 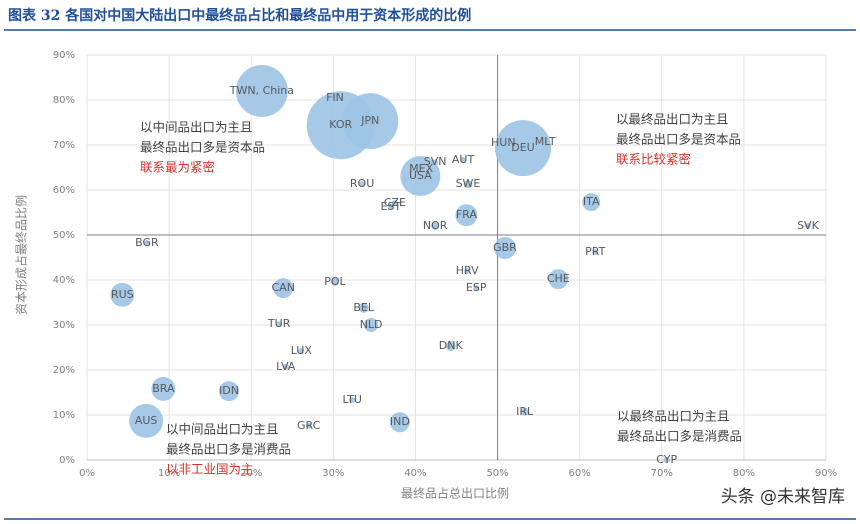 What do you see at coordinates (455, 493) in the screenshot?
I see `x-axis-title: 最终品占总出口比例` at bounding box center [455, 493].